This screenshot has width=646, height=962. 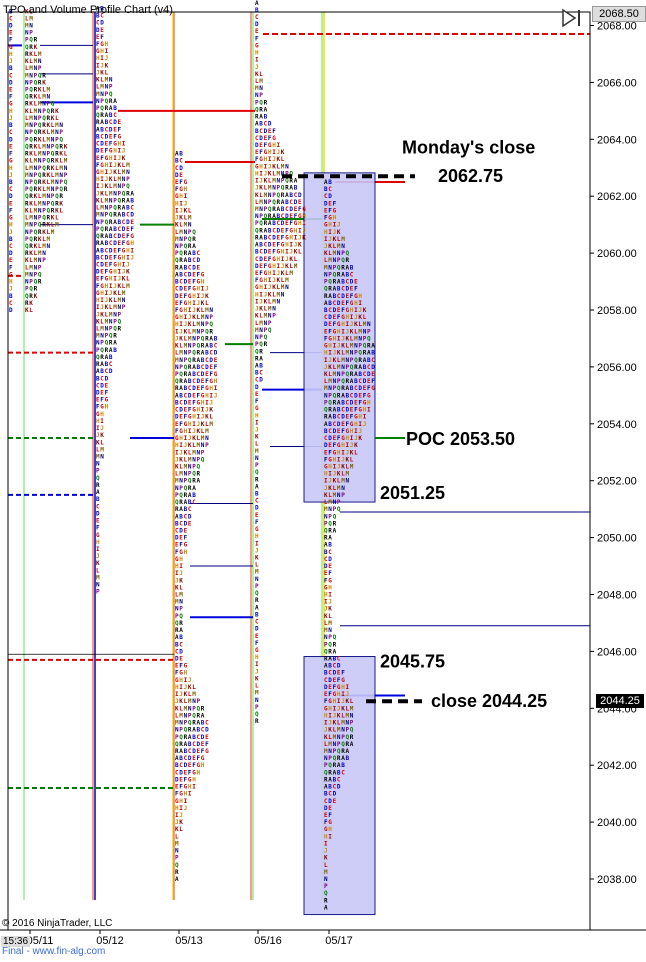 What do you see at coordinates (27, 90) in the screenshot?
I see `p0511-tpo: P` at bounding box center [27, 90].